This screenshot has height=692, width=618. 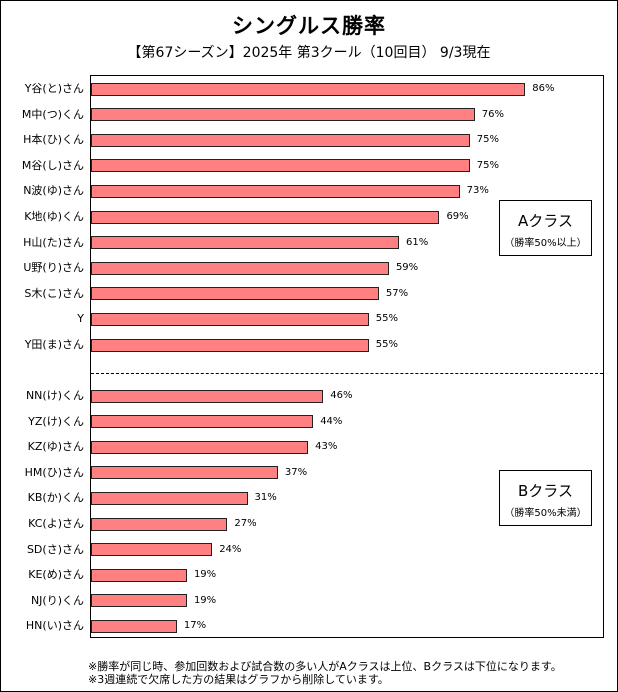 I want to click on class-divider-line, so click(x=347, y=373).